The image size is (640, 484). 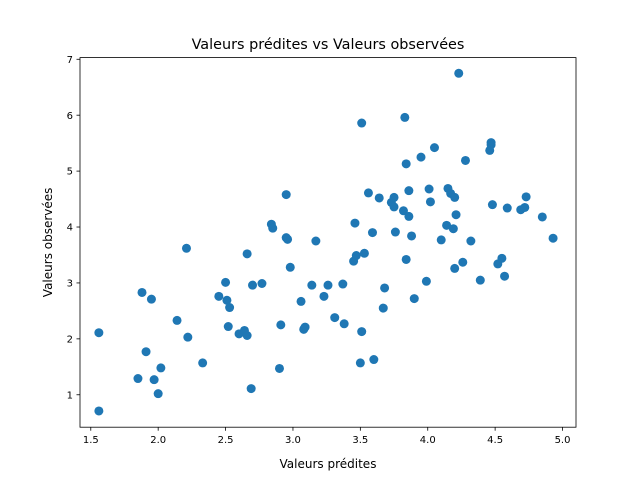 What do you see at coordinates (495, 440) in the screenshot?
I see `x-tick-label: 4.5` at bounding box center [495, 440].